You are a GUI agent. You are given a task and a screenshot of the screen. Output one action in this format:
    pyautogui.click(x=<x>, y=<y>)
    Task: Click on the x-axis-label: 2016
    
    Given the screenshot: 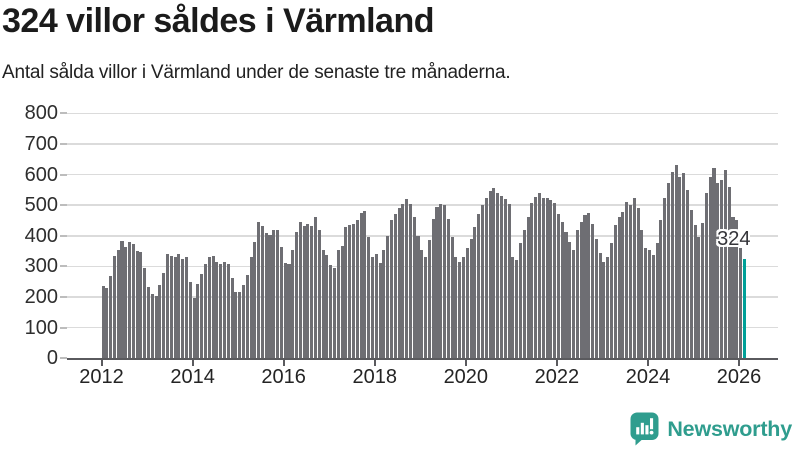 What is the action you would take?
    pyautogui.click(x=283, y=377)
    